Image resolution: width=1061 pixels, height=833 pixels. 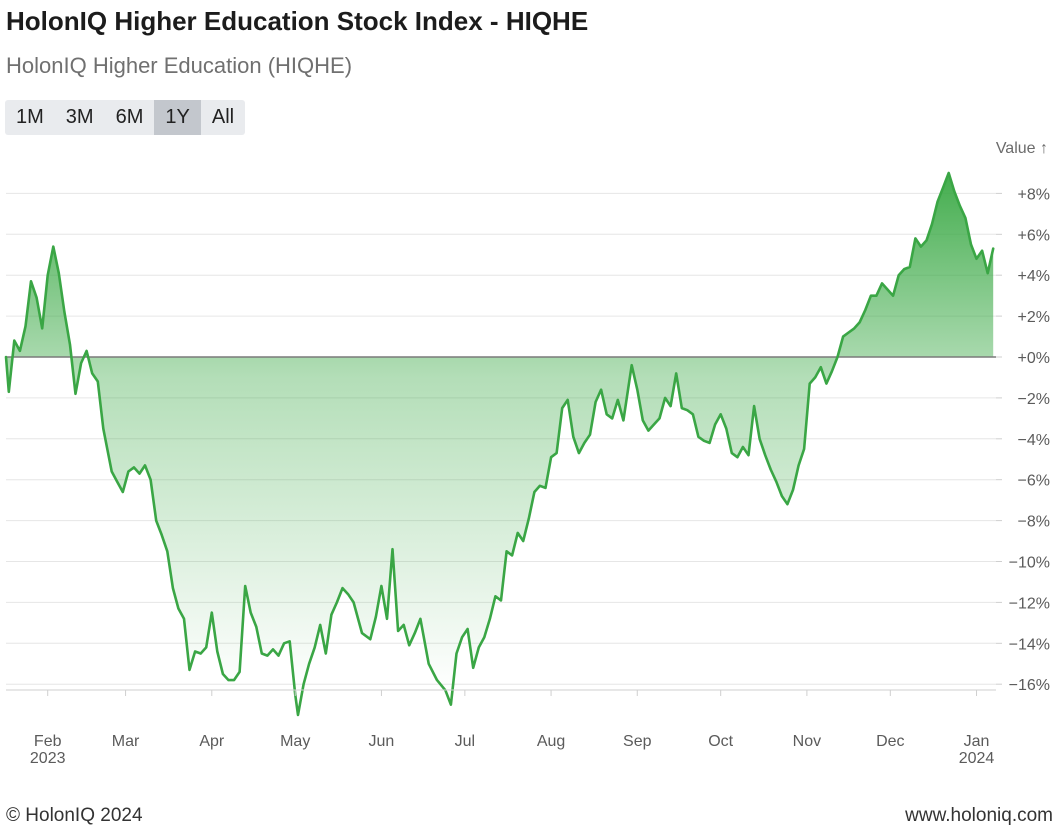 I want to click on x-tick-label: Mar, so click(x=126, y=741).